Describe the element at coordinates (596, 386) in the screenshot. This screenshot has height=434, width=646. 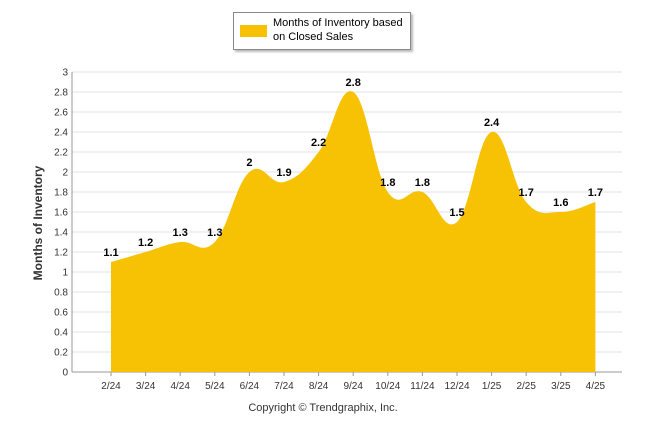
I see `x-tick-label: 4/25` at that location.